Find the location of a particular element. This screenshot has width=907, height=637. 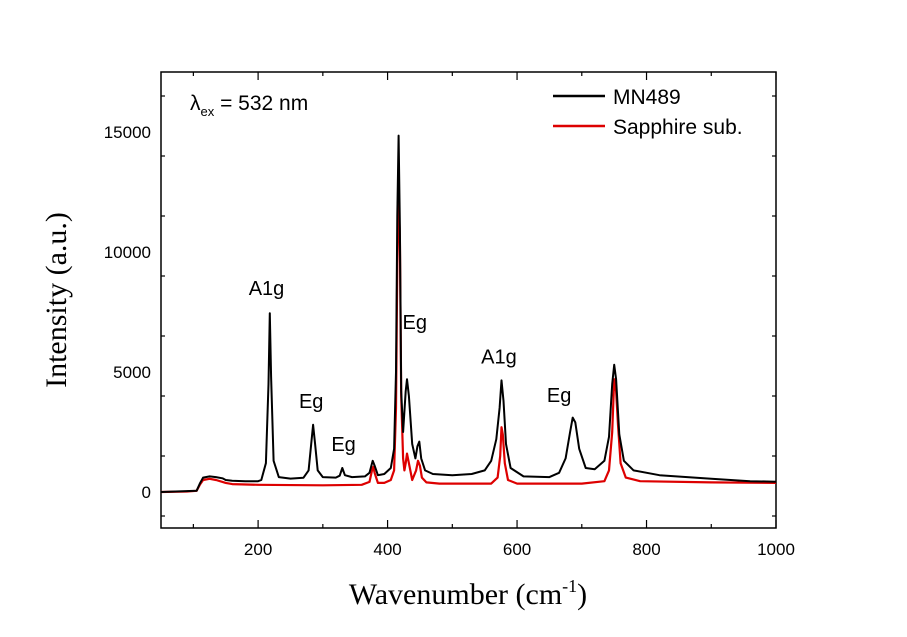

y-tick-label: 15000 is located at coordinates (127, 132).